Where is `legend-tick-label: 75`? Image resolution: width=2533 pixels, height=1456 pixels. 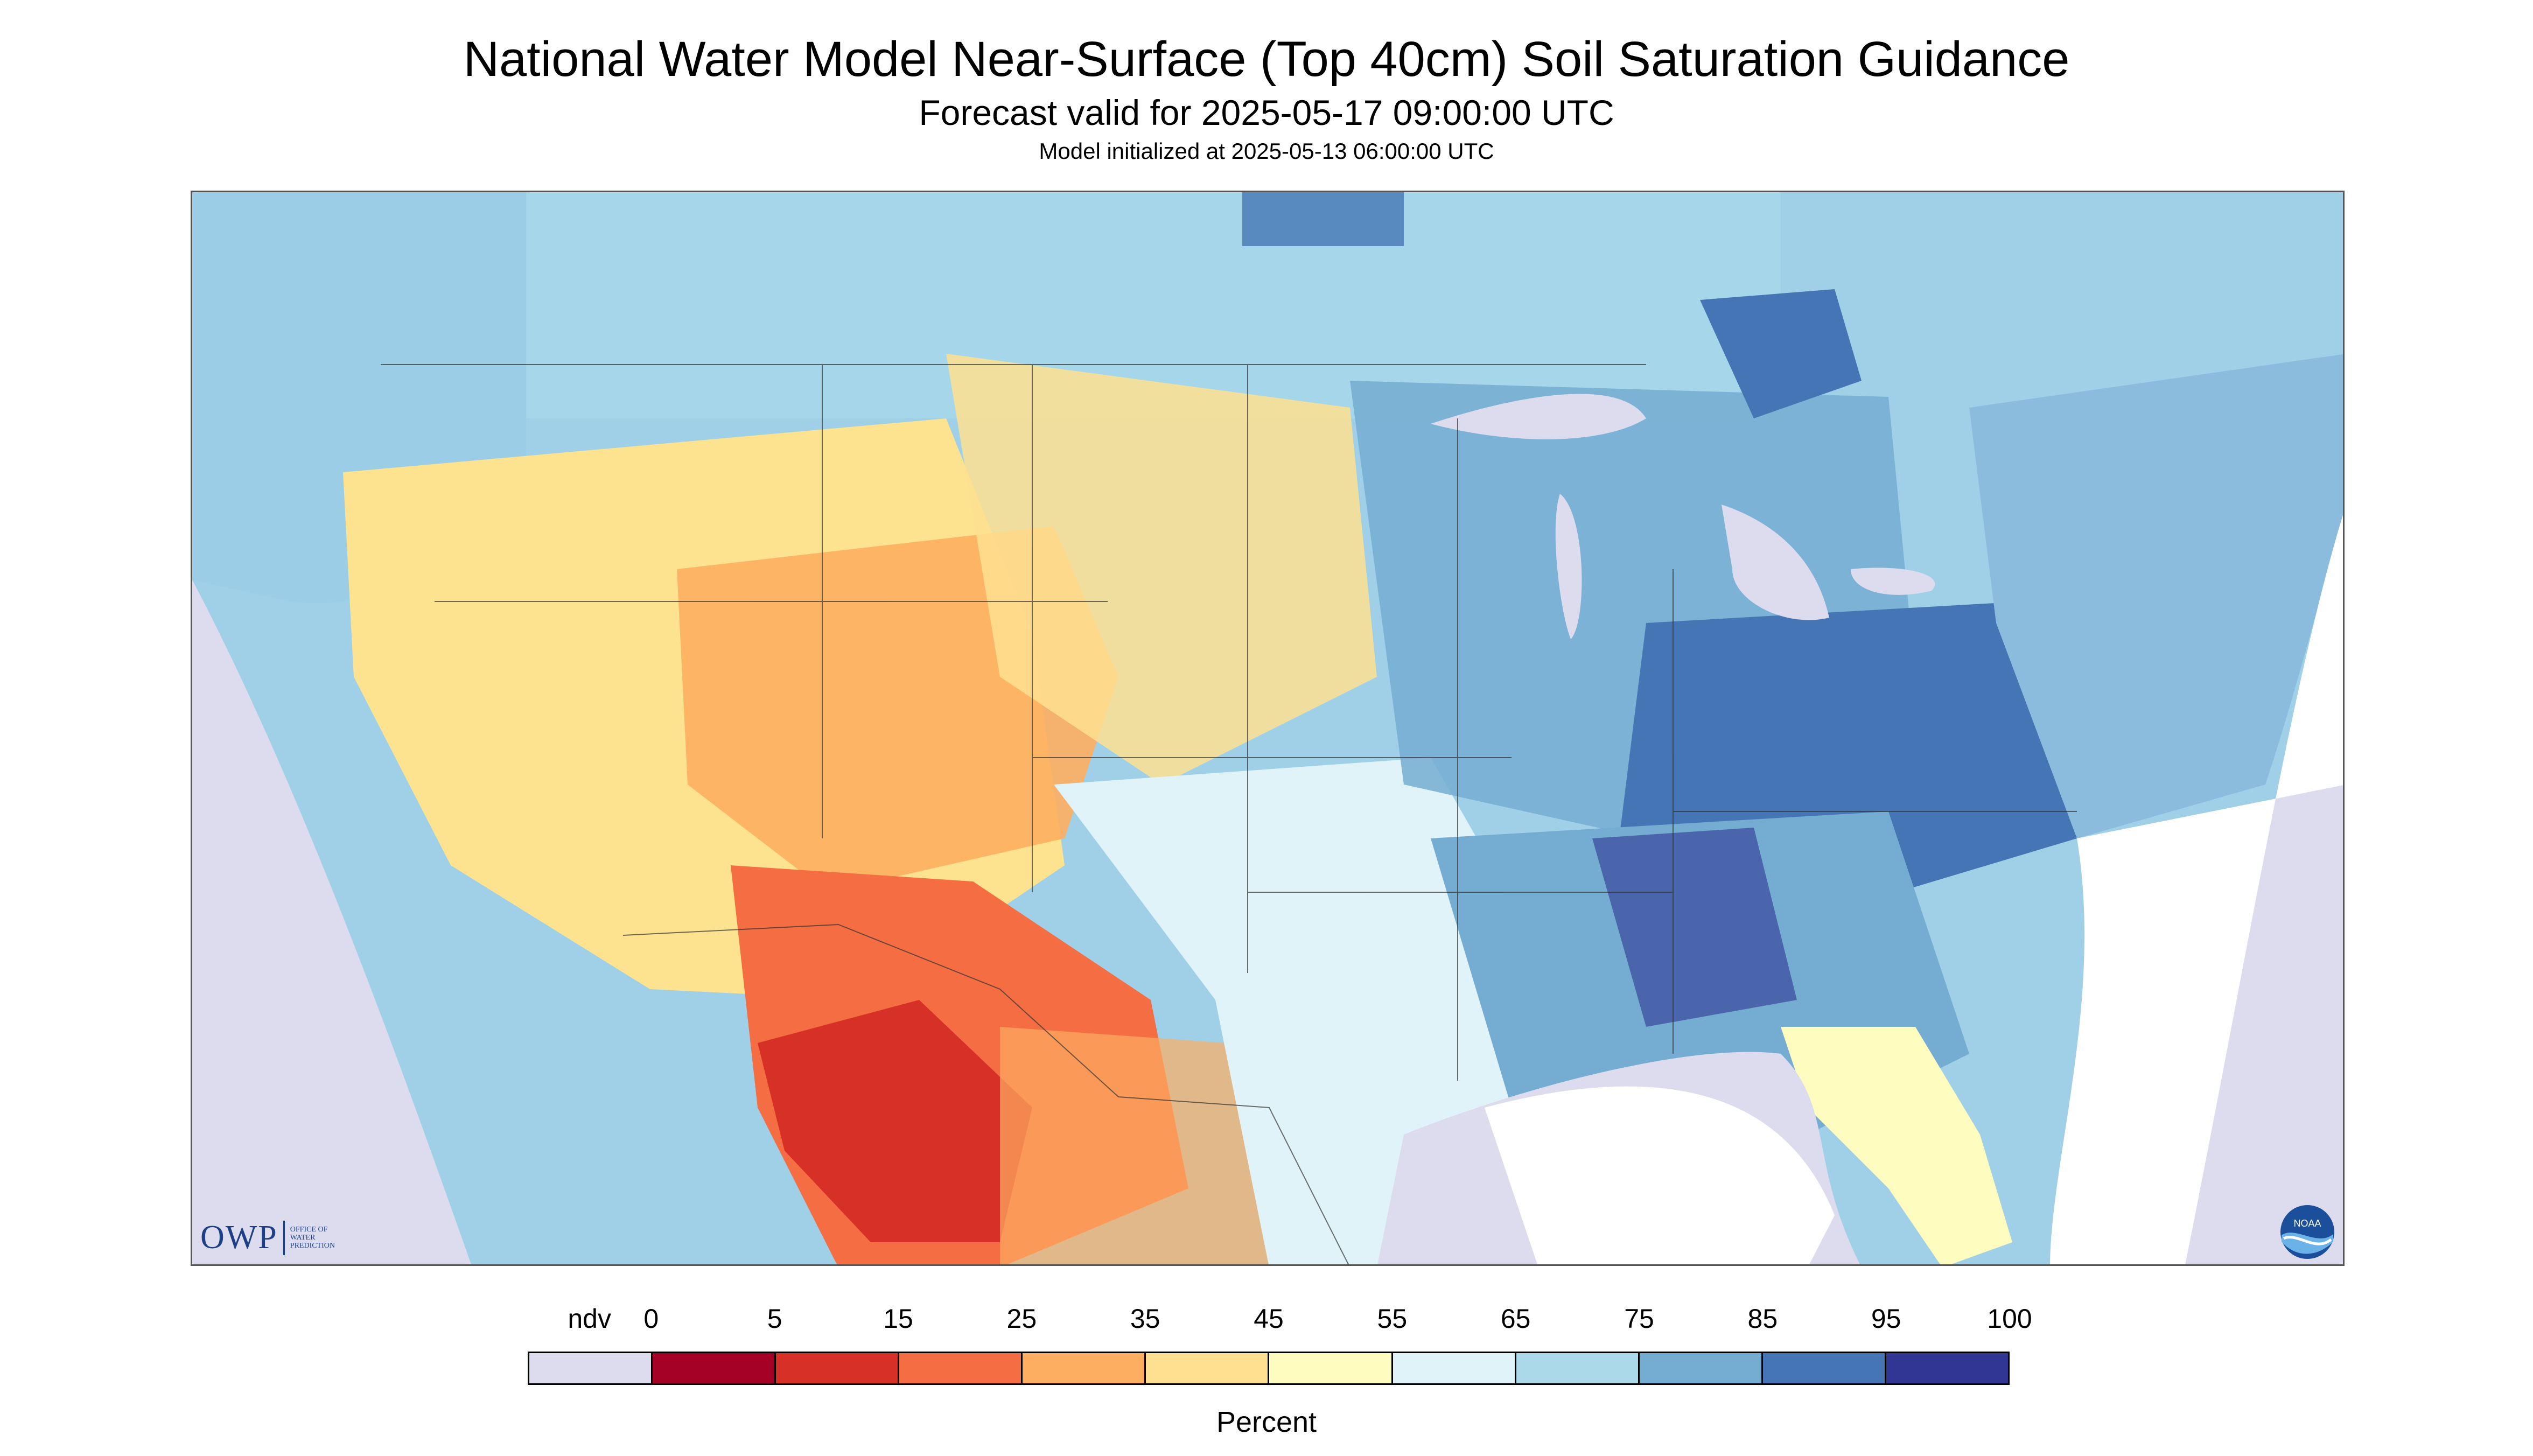 legend-tick-label: 75 is located at coordinates (1639, 1319).